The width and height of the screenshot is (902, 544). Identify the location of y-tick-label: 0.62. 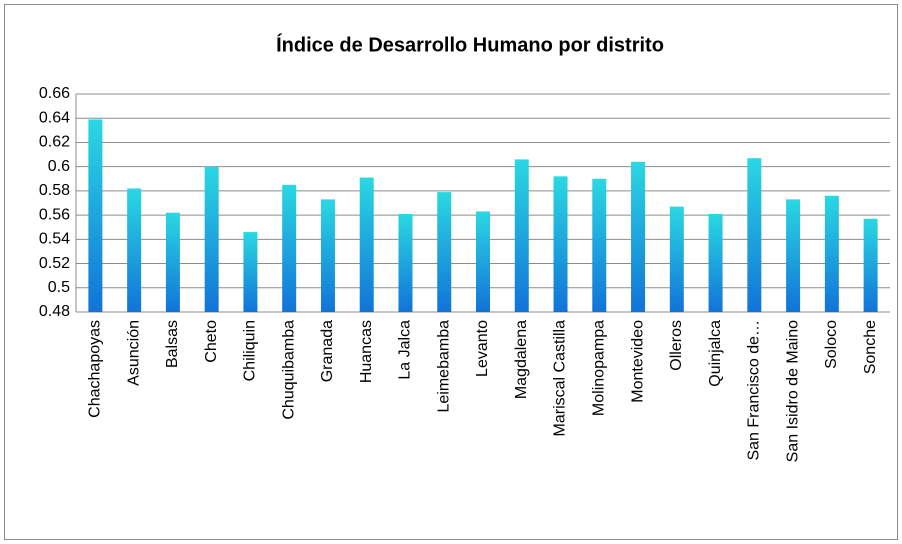
(54, 142).